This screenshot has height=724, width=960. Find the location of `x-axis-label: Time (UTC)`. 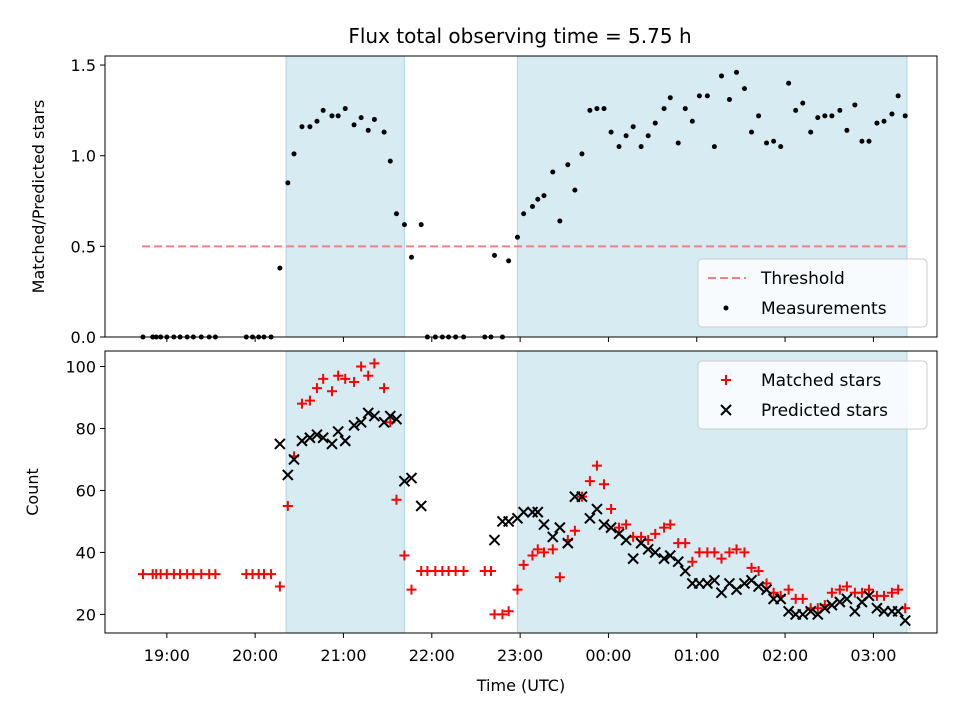

x-axis-label: Time (UTC) is located at coordinates (520, 685).